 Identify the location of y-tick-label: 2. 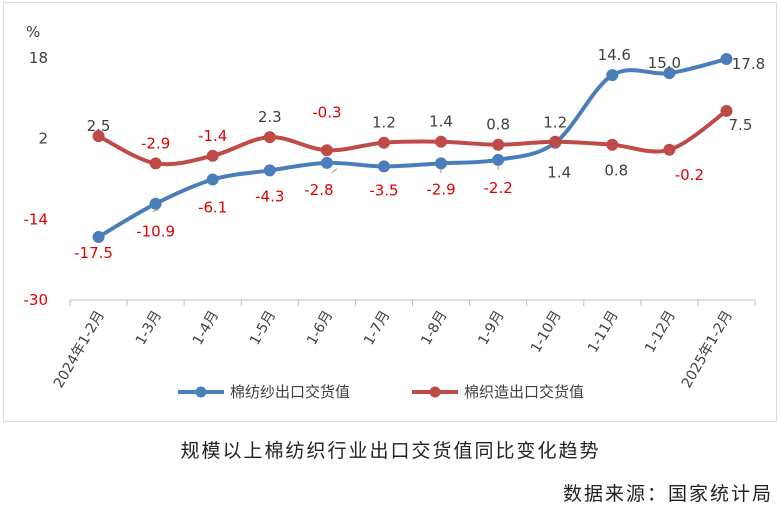
(43, 139).